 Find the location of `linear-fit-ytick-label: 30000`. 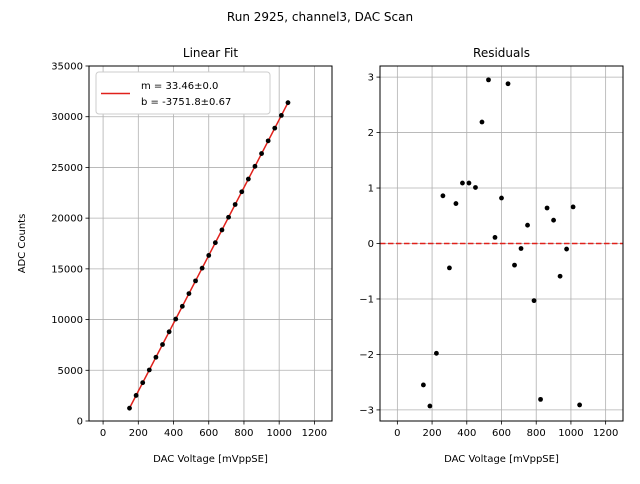

linear-fit-ytick-label: 30000 is located at coordinates (67, 117).